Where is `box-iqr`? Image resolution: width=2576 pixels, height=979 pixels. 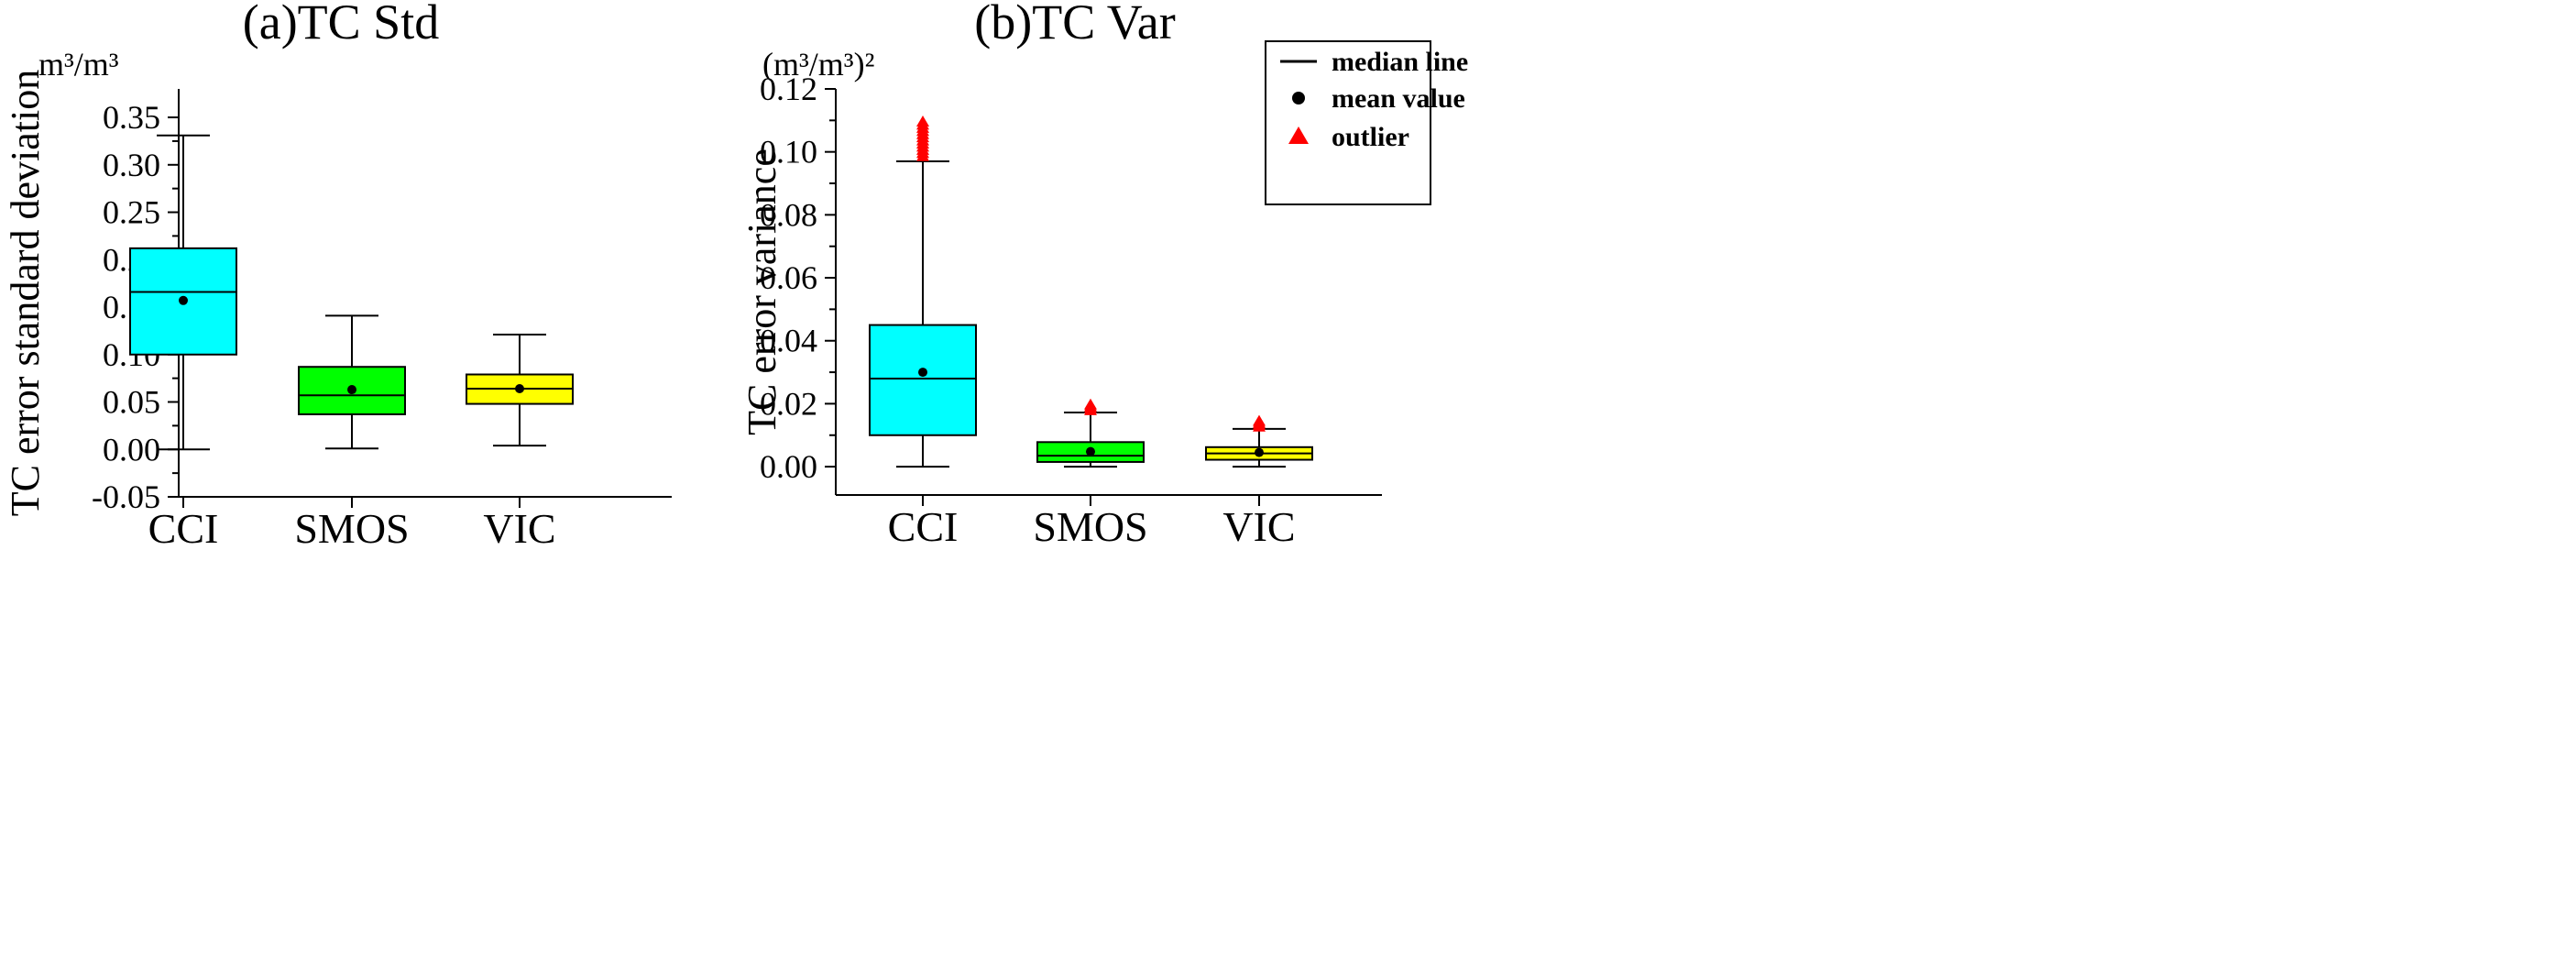 box-iqr is located at coordinates (923, 380).